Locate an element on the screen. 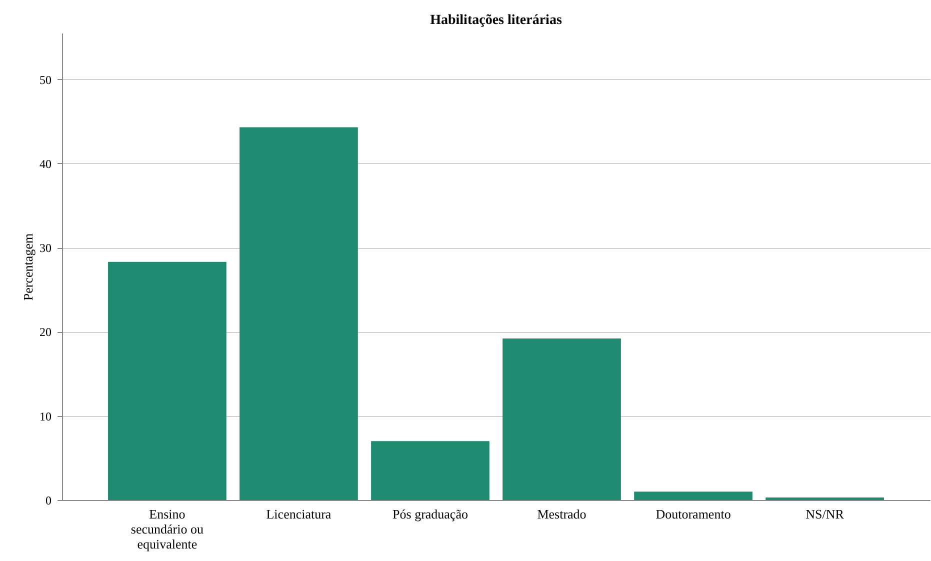  y-axis-title: Percentagem is located at coordinates (28, 267).